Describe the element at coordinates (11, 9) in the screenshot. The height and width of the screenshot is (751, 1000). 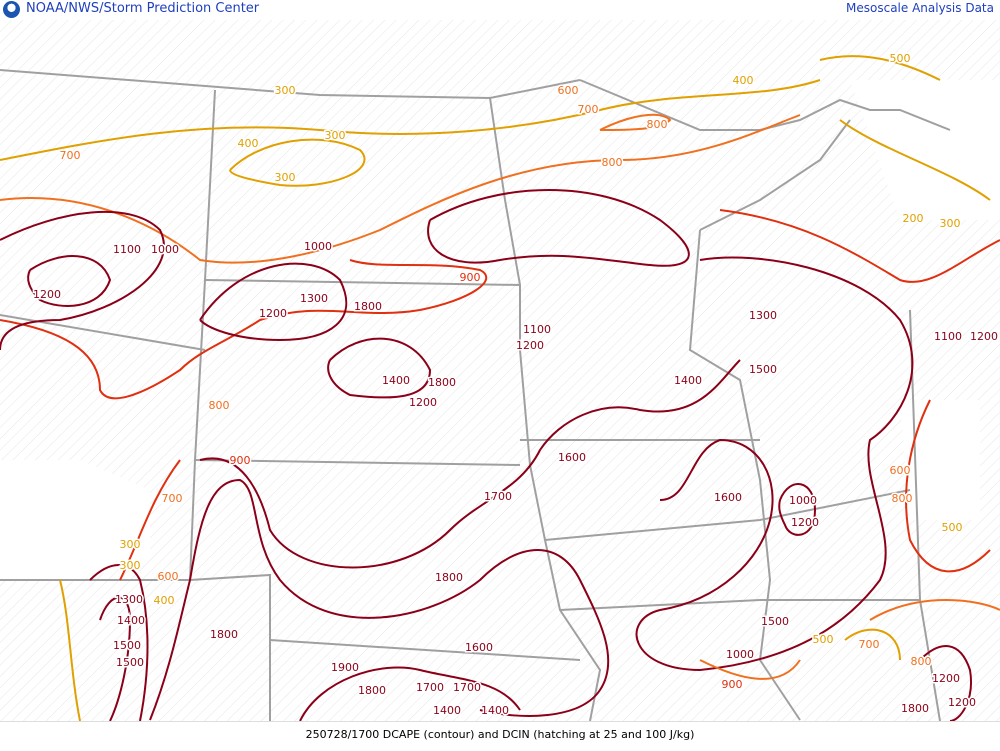
I see `noaa-logo` at that location.